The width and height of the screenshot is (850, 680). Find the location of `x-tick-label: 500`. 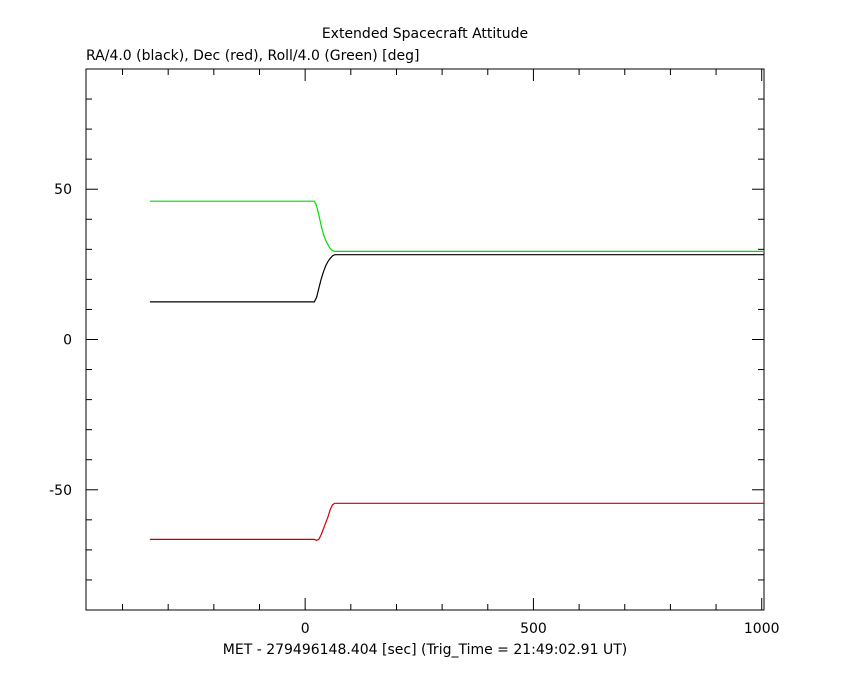

x-tick-label: 500 is located at coordinates (533, 629).